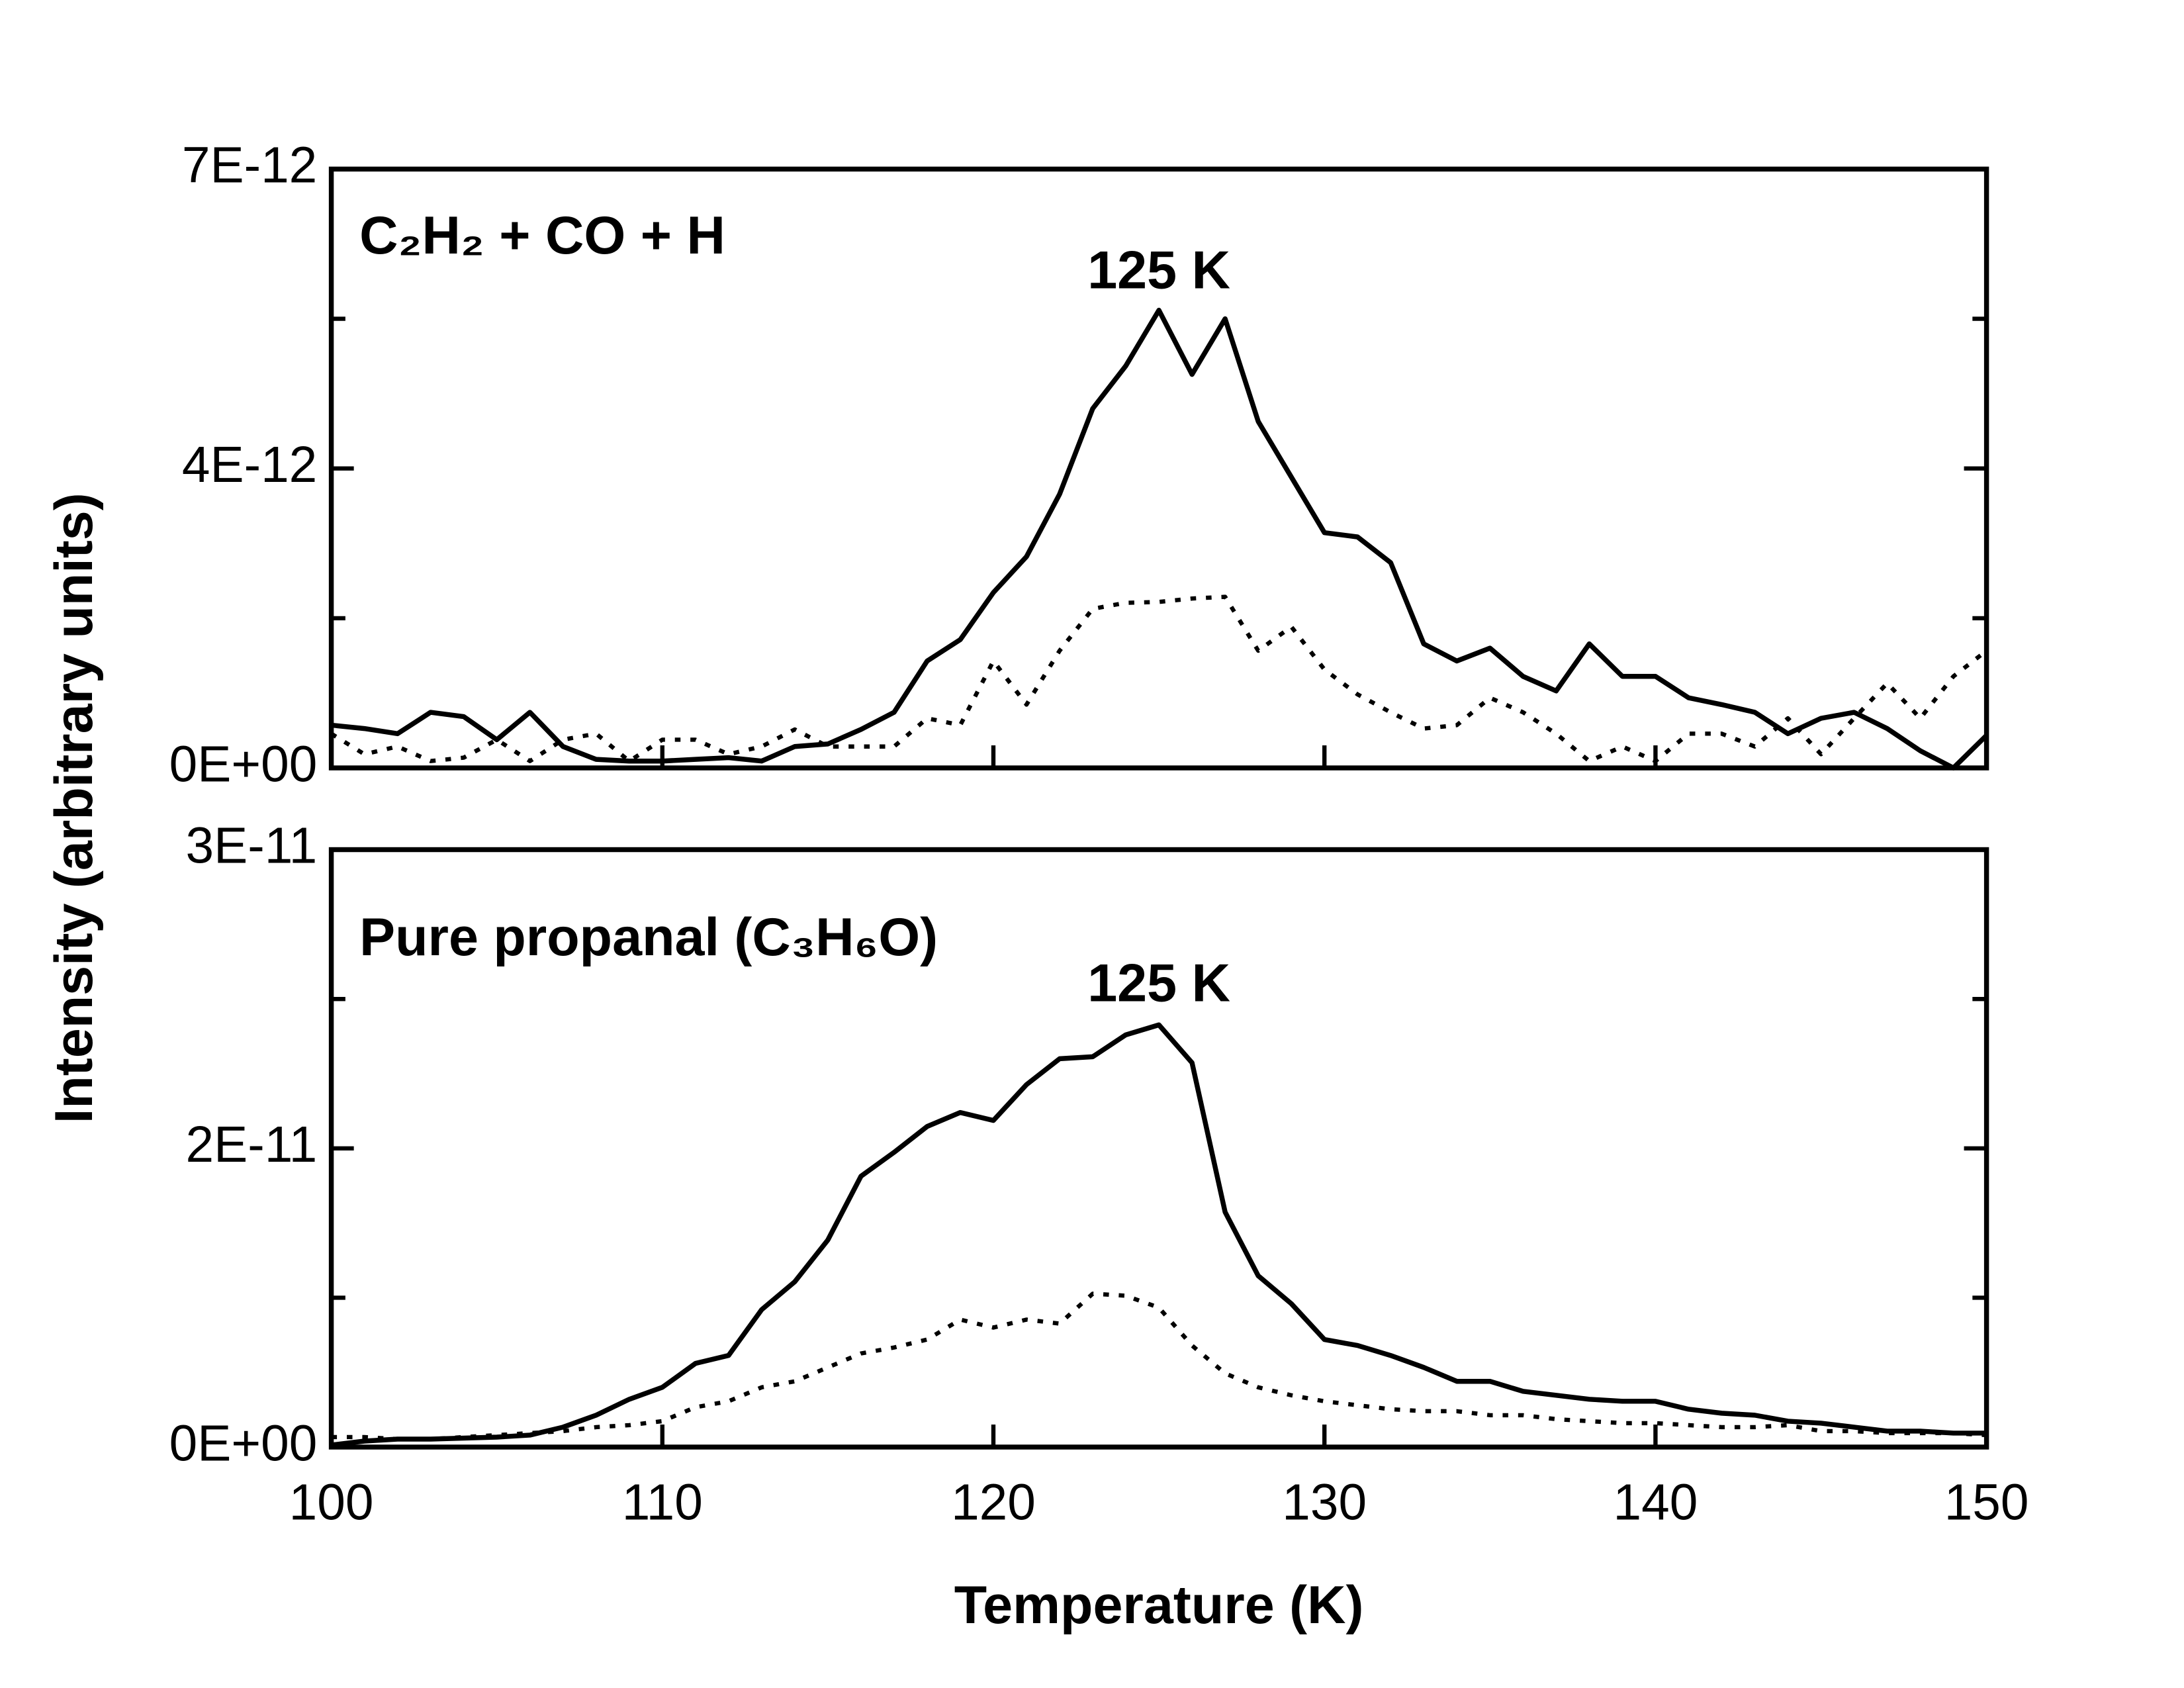  What do you see at coordinates (331, 1503) in the screenshot?
I see `x-tick-label: 100` at bounding box center [331, 1503].